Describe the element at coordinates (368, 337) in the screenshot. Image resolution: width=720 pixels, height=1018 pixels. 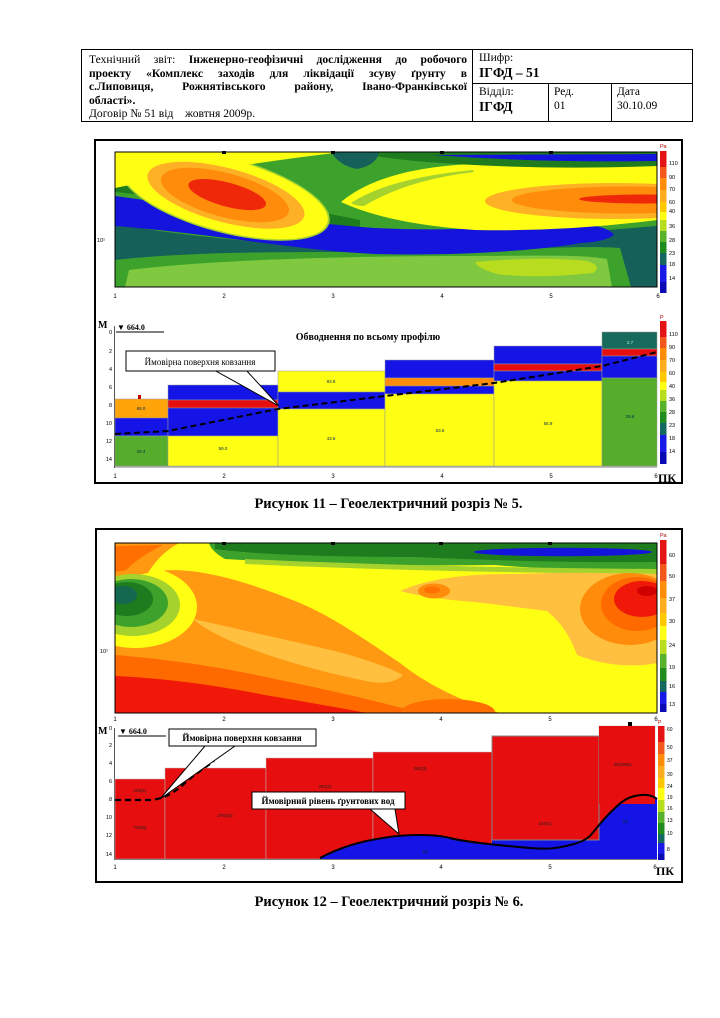
I see `svg-text: Обводнення по всьому профілю` at that location.